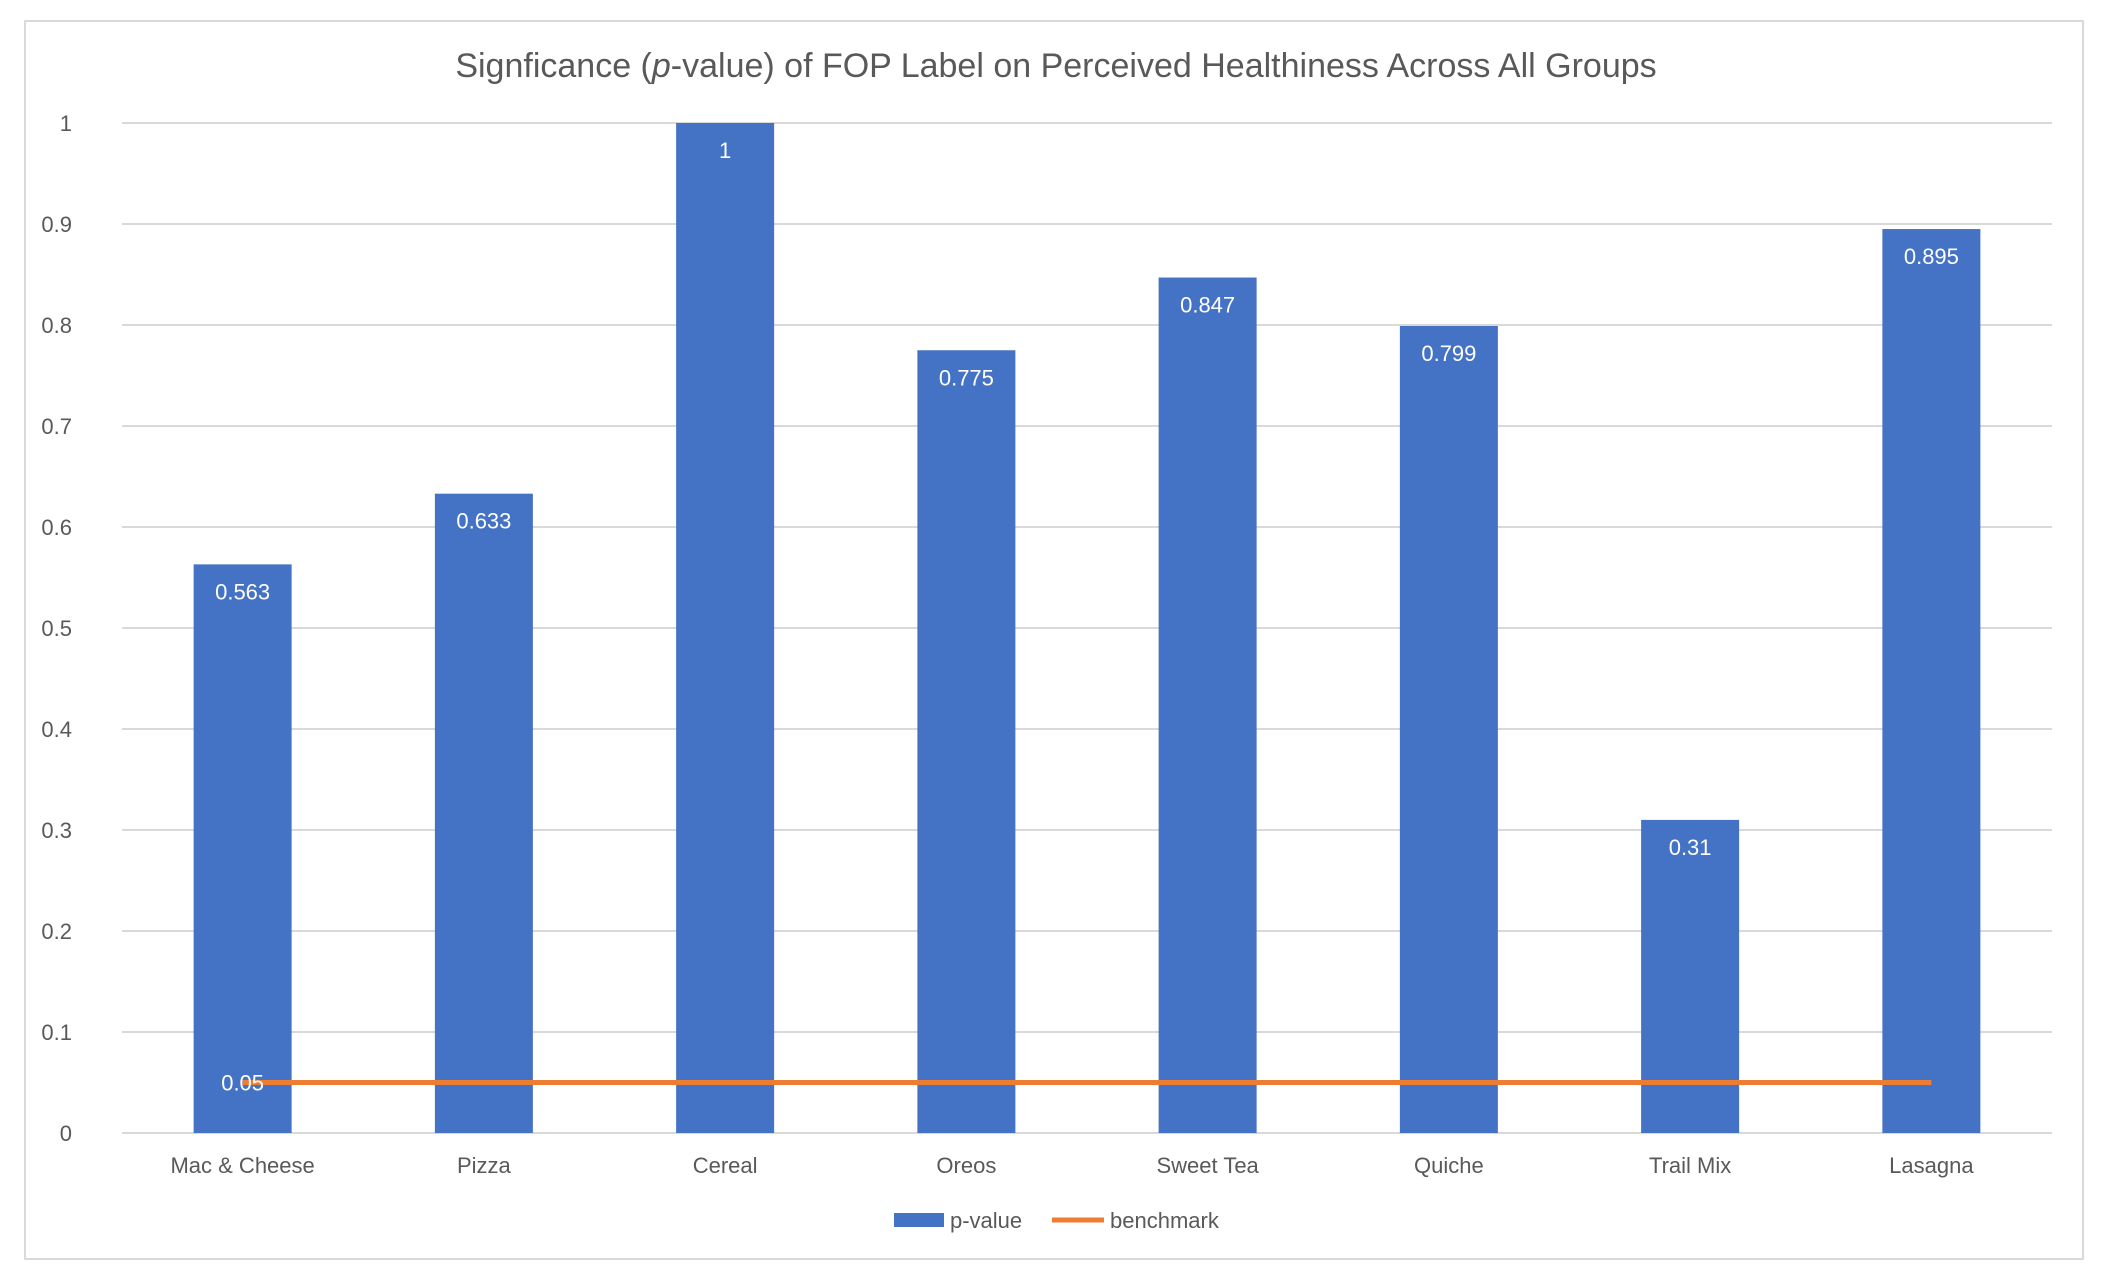  I want to click on y-tick-label: 0, so click(66, 1133).